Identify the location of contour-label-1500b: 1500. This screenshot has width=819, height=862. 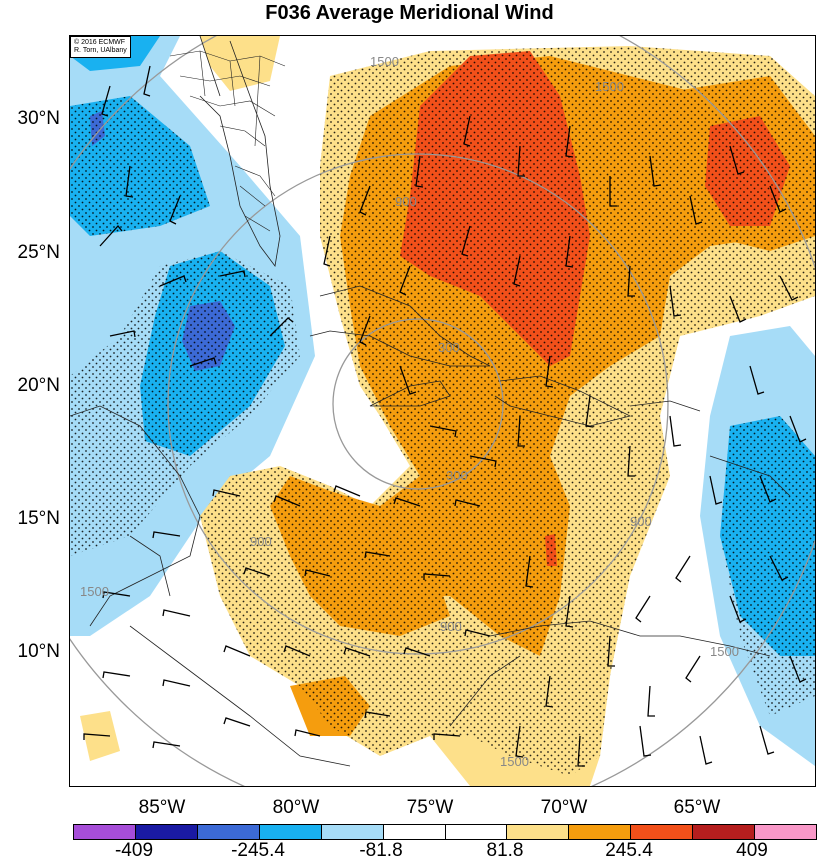
(609, 86).